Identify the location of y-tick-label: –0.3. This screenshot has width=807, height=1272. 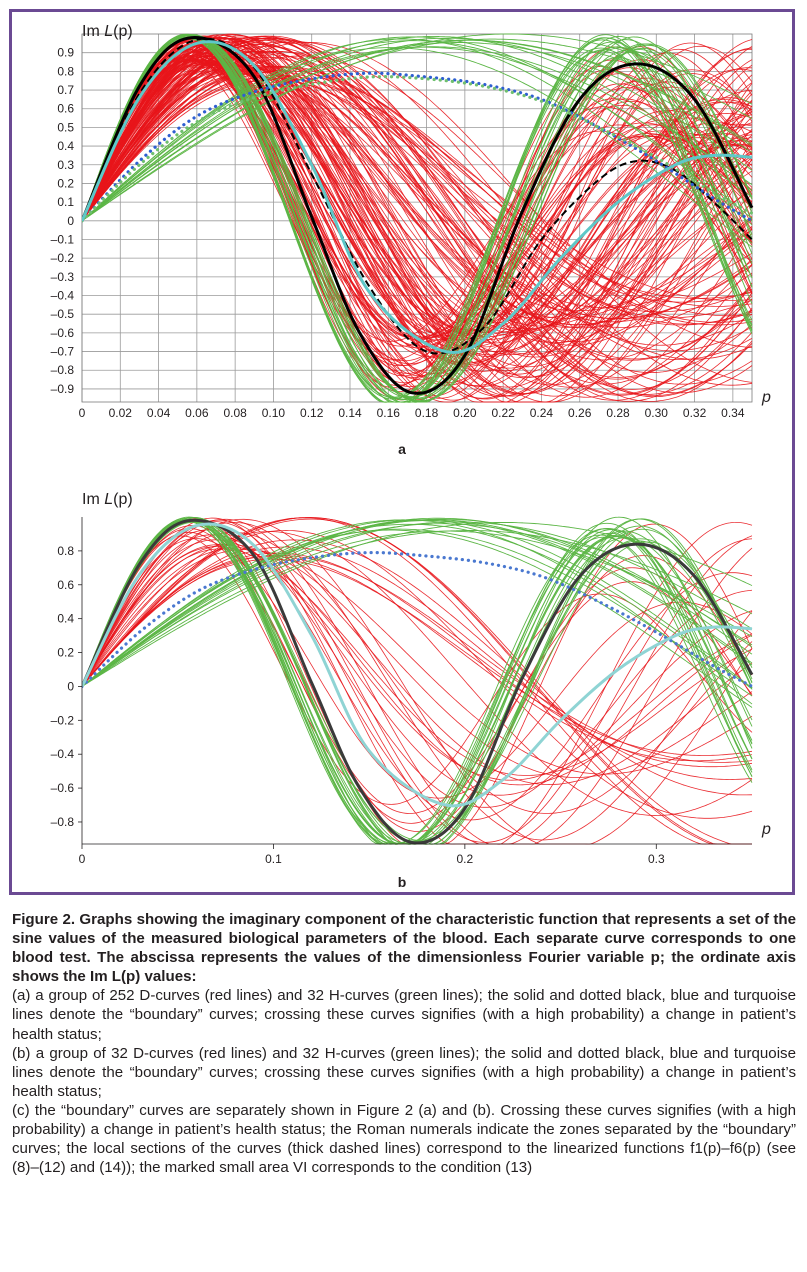
(63, 277).